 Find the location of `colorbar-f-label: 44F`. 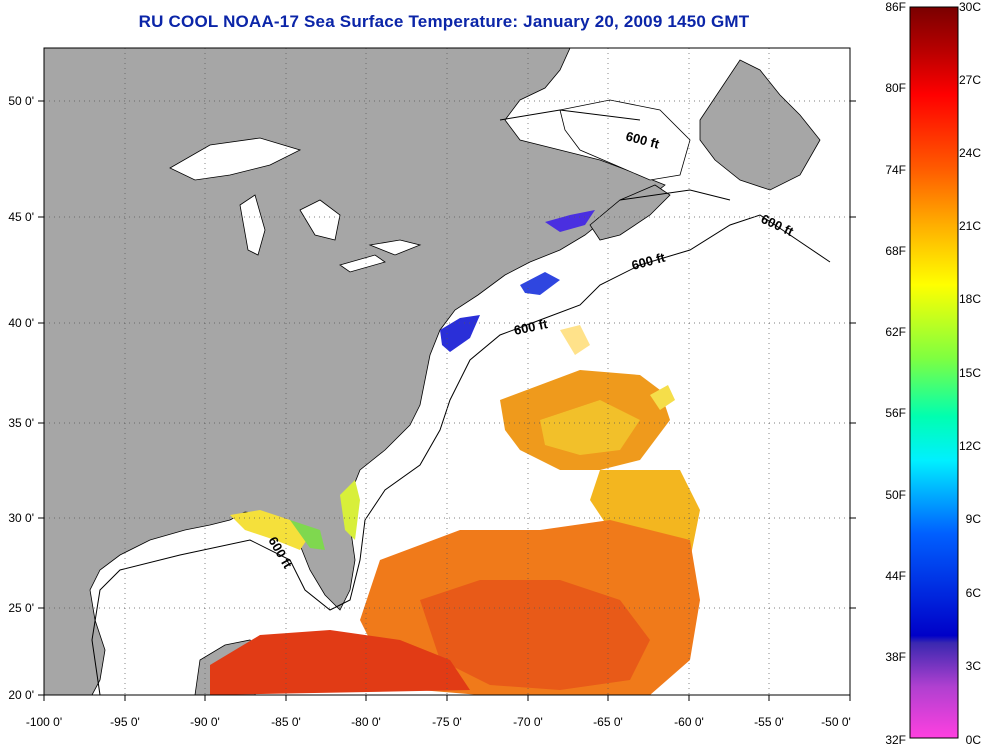

colorbar-f-label: 44F is located at coordinates (895, 576).